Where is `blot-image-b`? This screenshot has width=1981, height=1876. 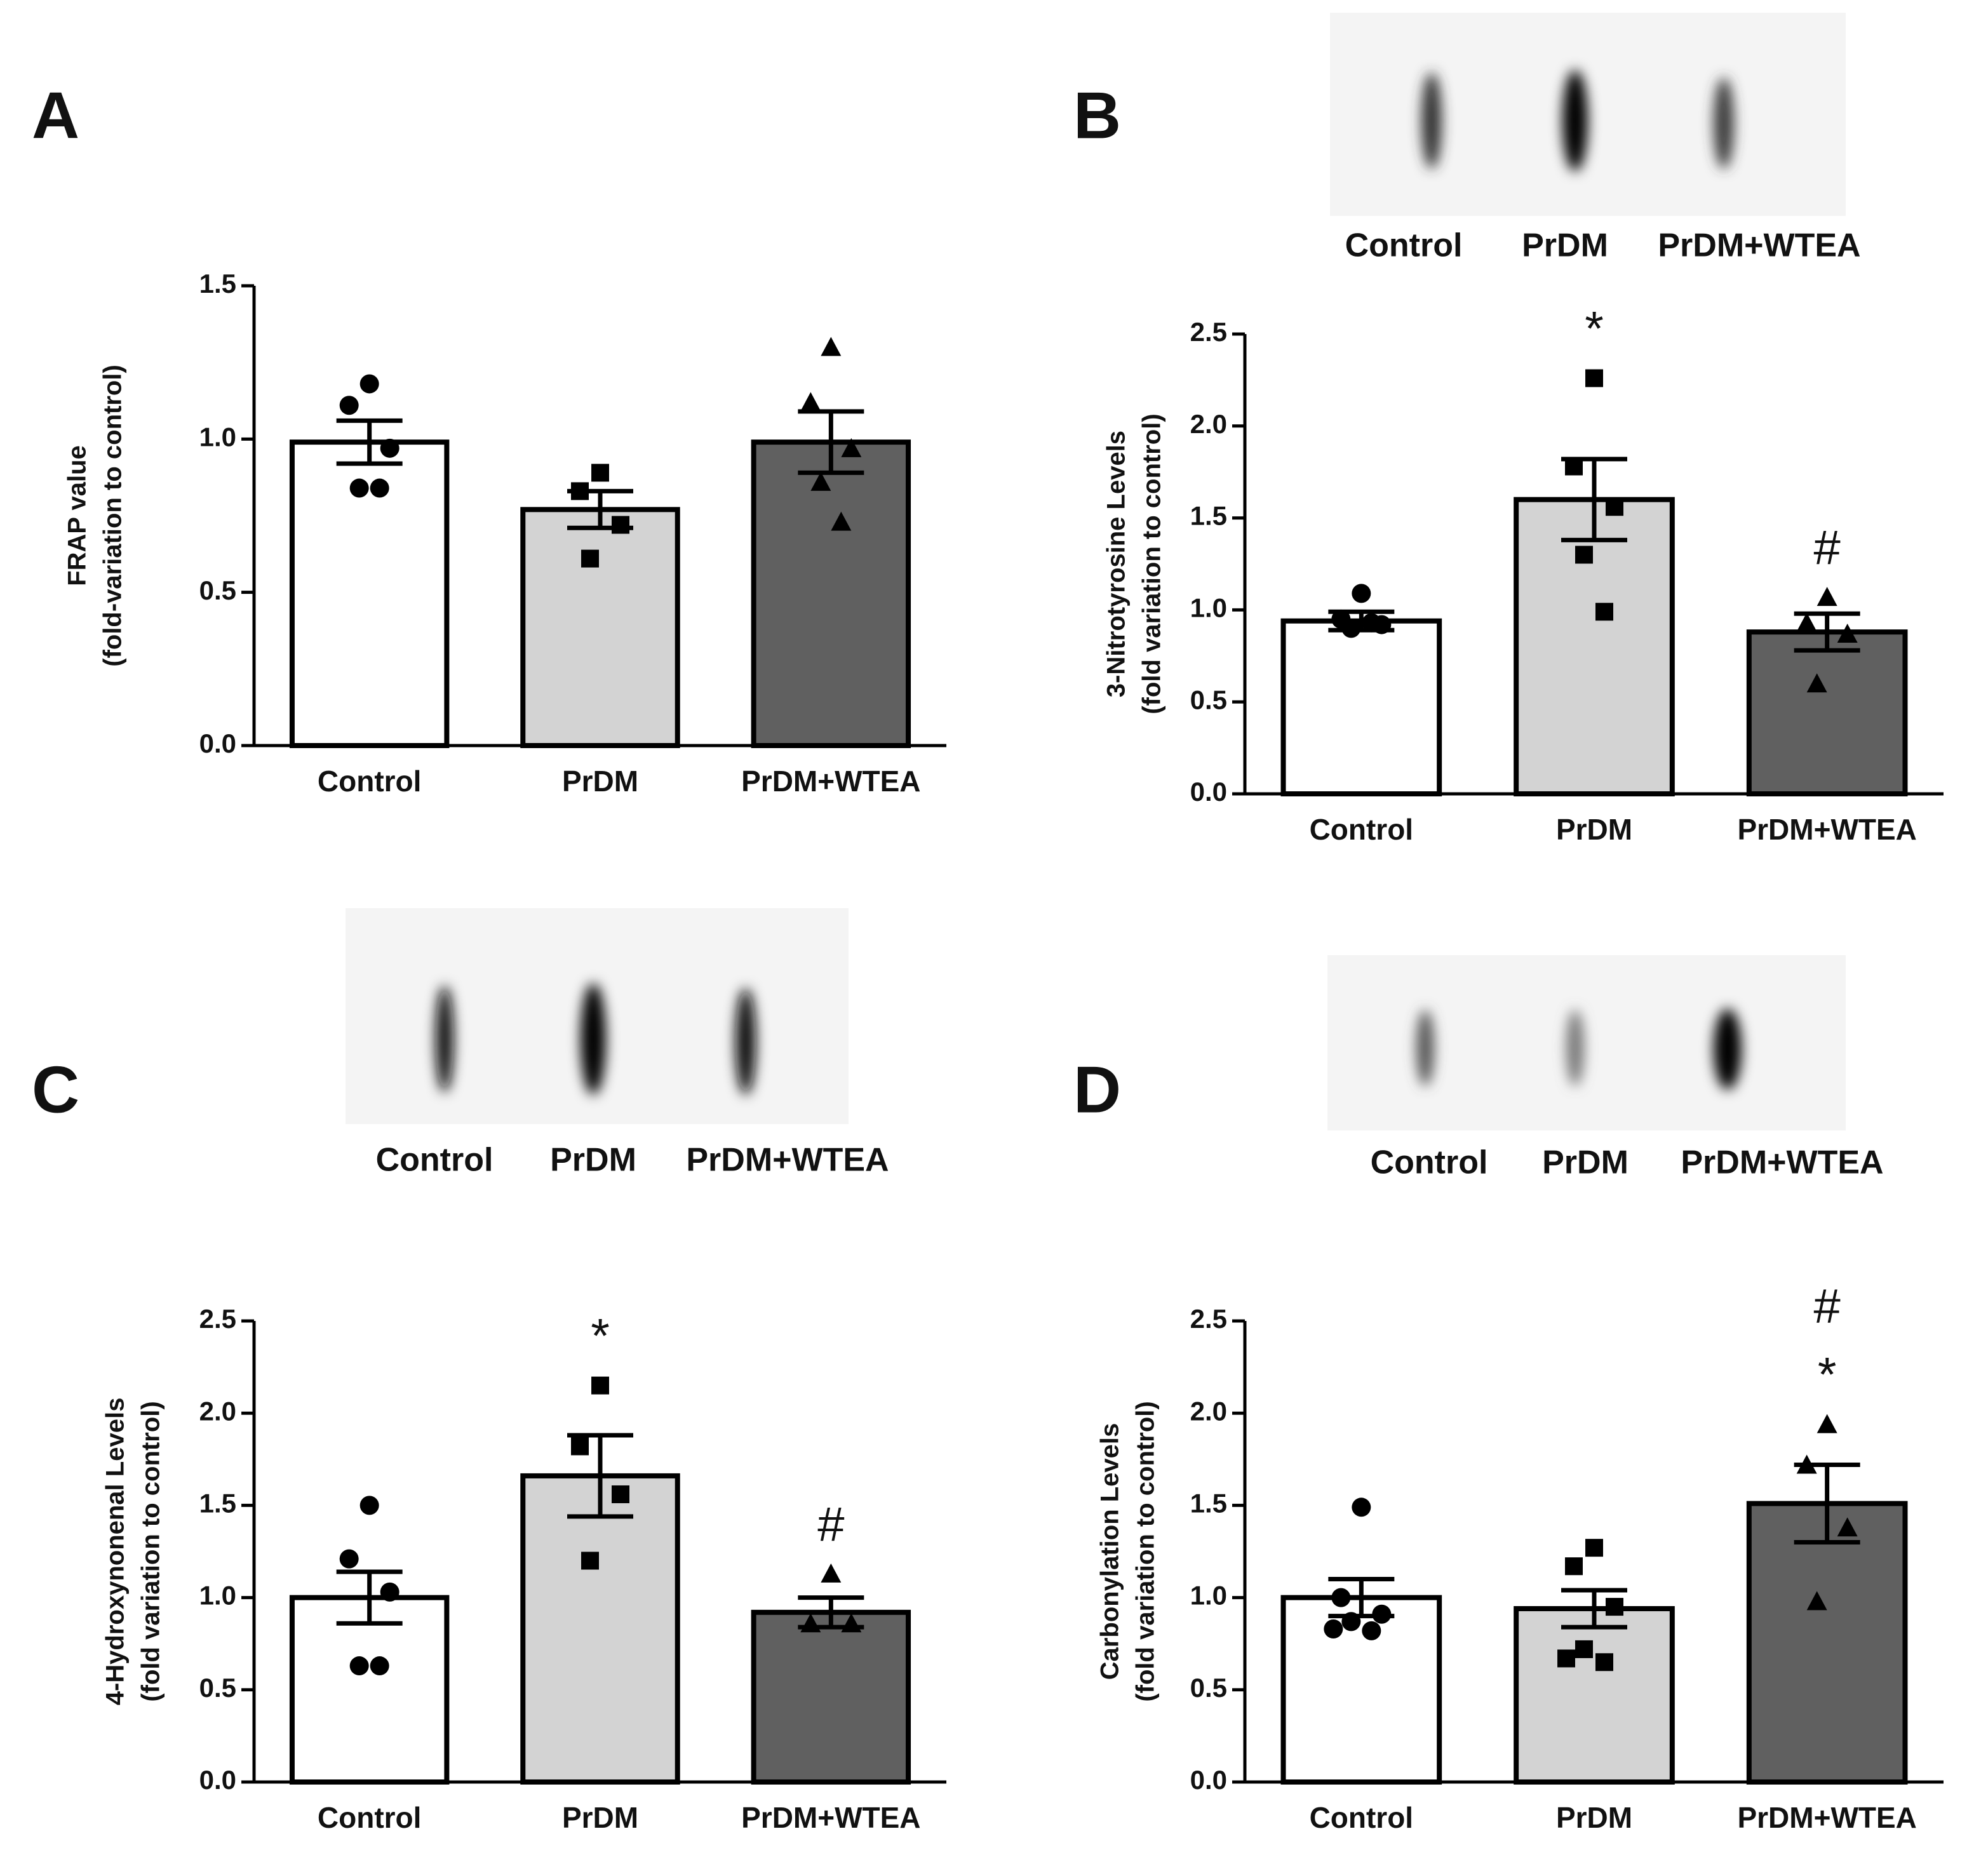 blot-image-b is located at coordinates (1588, 115).